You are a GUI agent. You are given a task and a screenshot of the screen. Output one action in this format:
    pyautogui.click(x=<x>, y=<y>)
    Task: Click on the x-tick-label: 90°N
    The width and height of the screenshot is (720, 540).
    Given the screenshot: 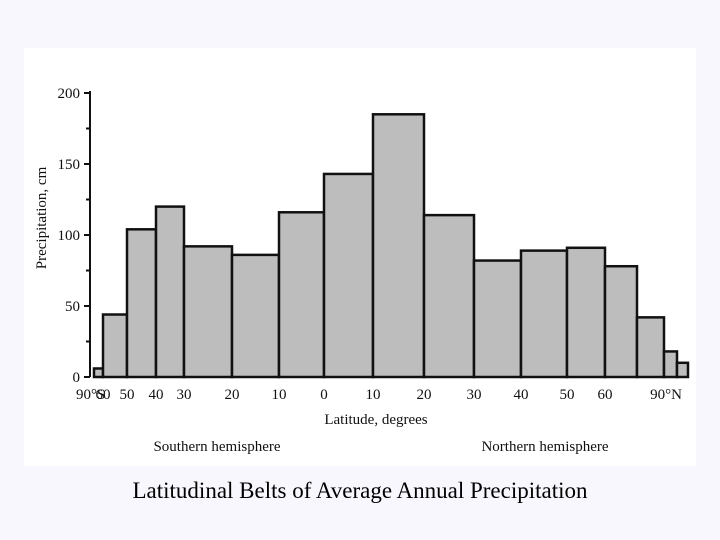 What is the action you would take?
    pyautogui.click(x=666, y=395)
    